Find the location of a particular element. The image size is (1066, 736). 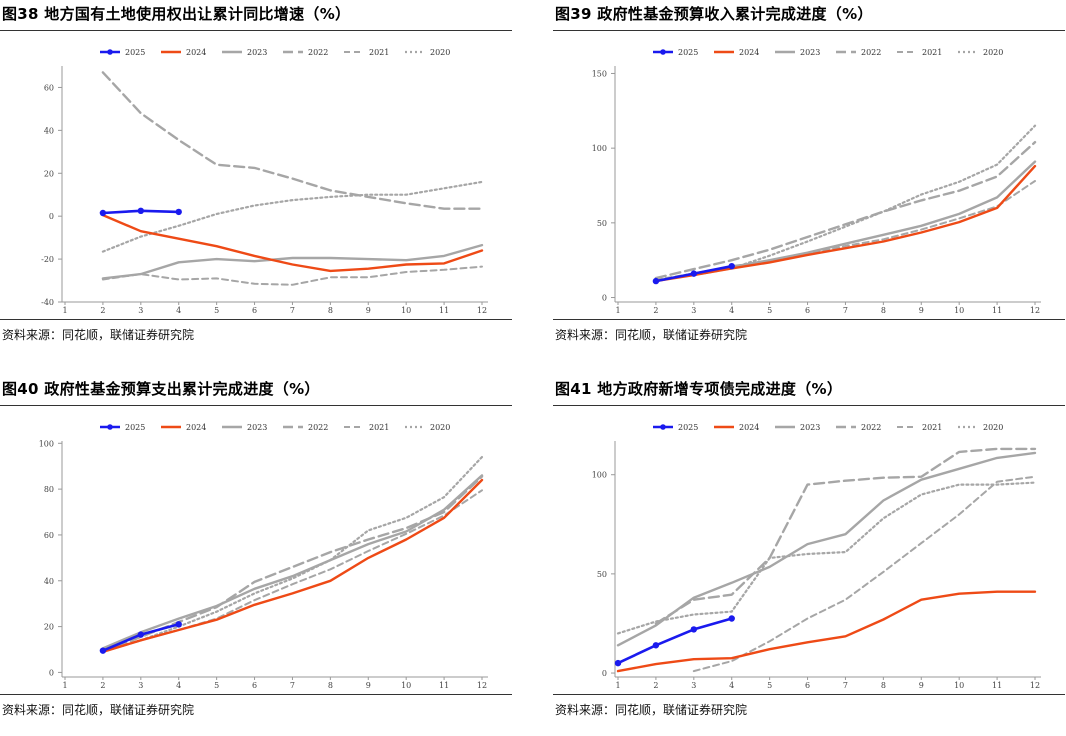

source-divider is located at coordinates (809, 694).